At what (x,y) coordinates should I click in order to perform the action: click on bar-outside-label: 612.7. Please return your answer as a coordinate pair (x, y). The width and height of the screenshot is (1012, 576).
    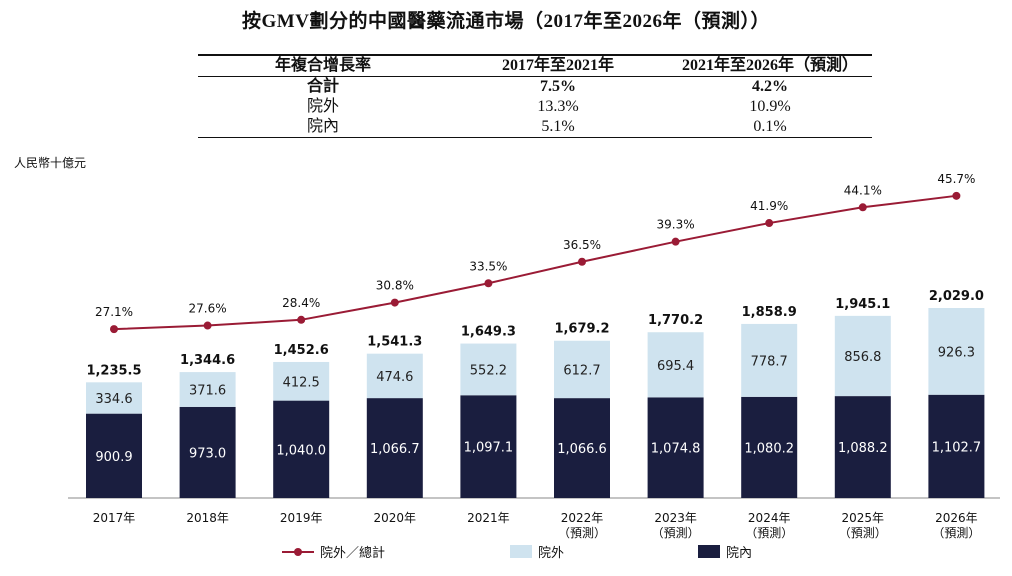
    Looking at the image, I should click on (581, 370).